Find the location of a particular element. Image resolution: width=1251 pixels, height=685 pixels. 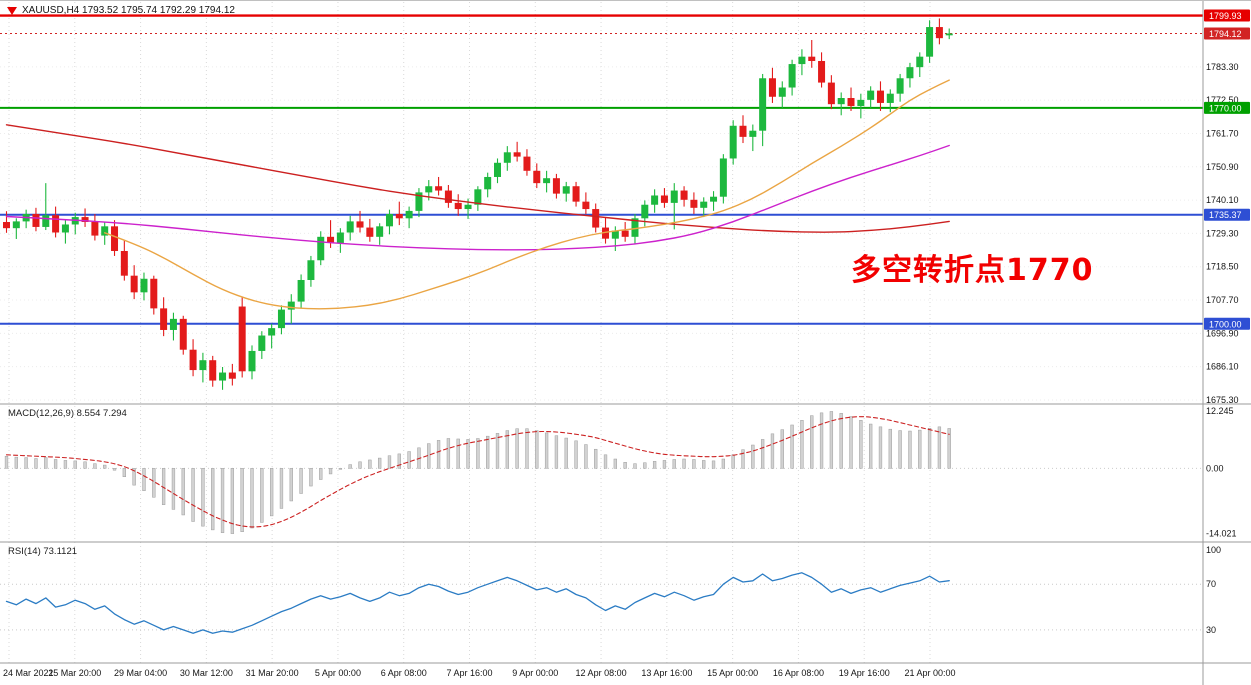

ma-slow is located at coordinates (477, 178).